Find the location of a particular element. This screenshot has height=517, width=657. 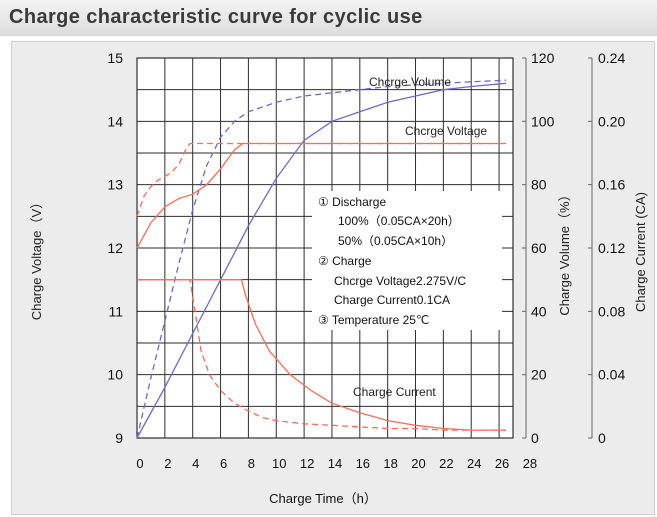

x-tick-label: 28 is located at coordinates (530, 463).